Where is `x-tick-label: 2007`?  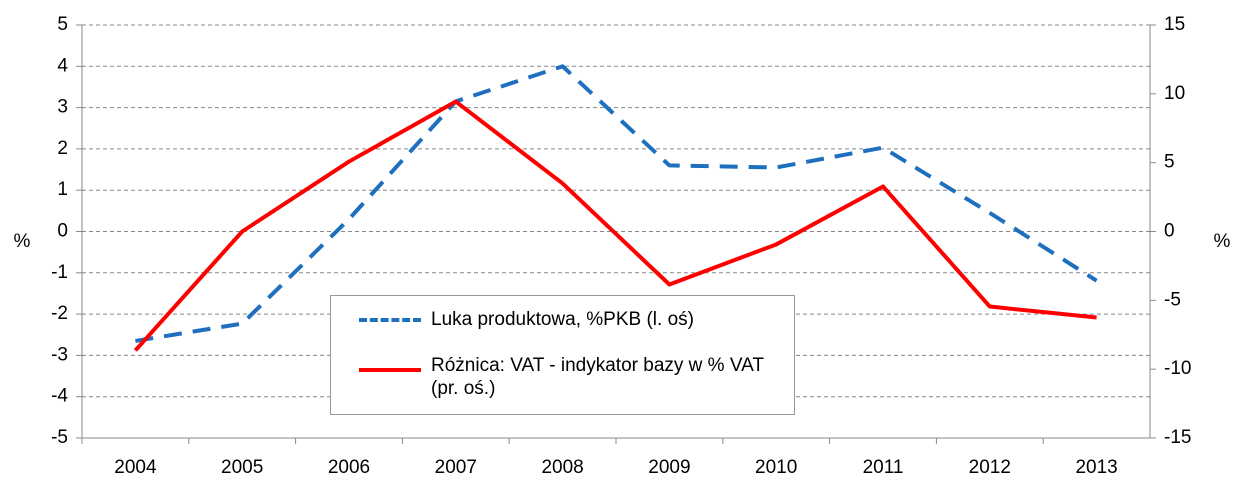
x-tick-label: 2007 is located at coordinates (456, 467).